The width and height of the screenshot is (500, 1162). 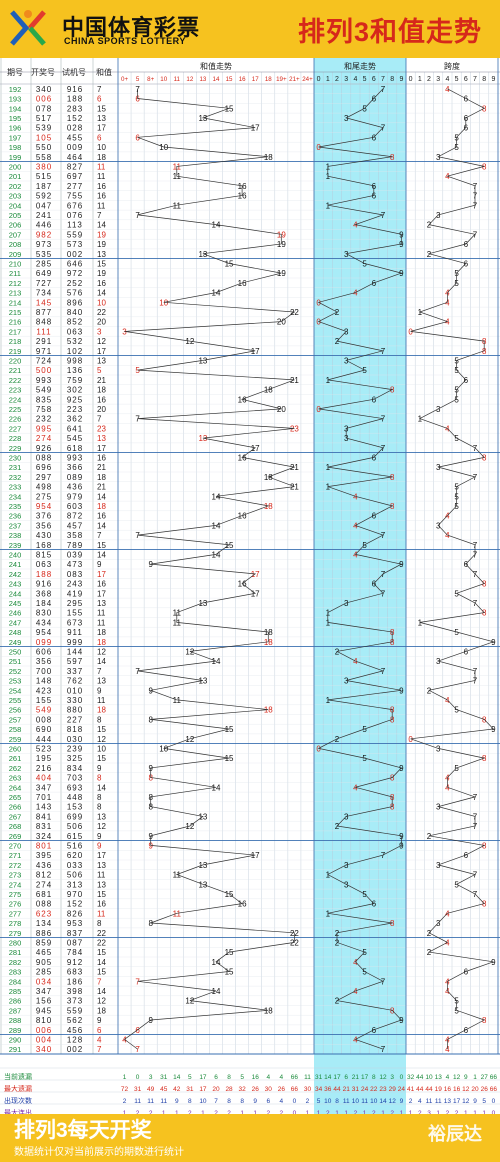 I want to click on sum-tick-label: 11, so click(x=177, y=79).